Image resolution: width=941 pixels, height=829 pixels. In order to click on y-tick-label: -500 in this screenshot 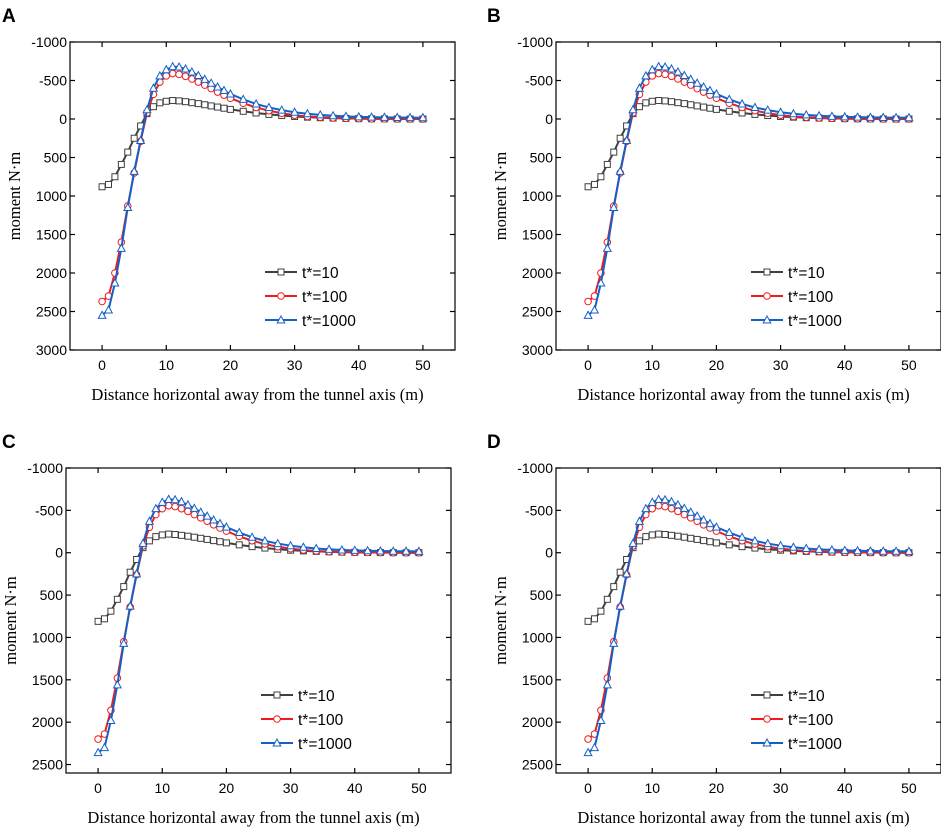, I will do `click(539, 510)`.